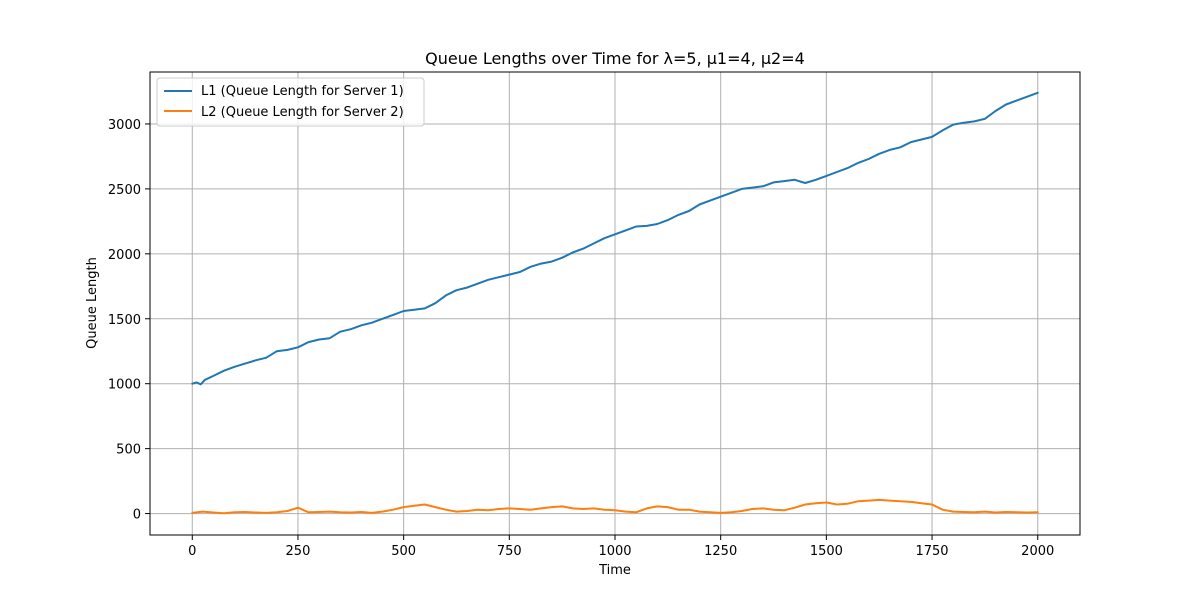  I want to click on y-tick-label: 1500, so click(124, 320).